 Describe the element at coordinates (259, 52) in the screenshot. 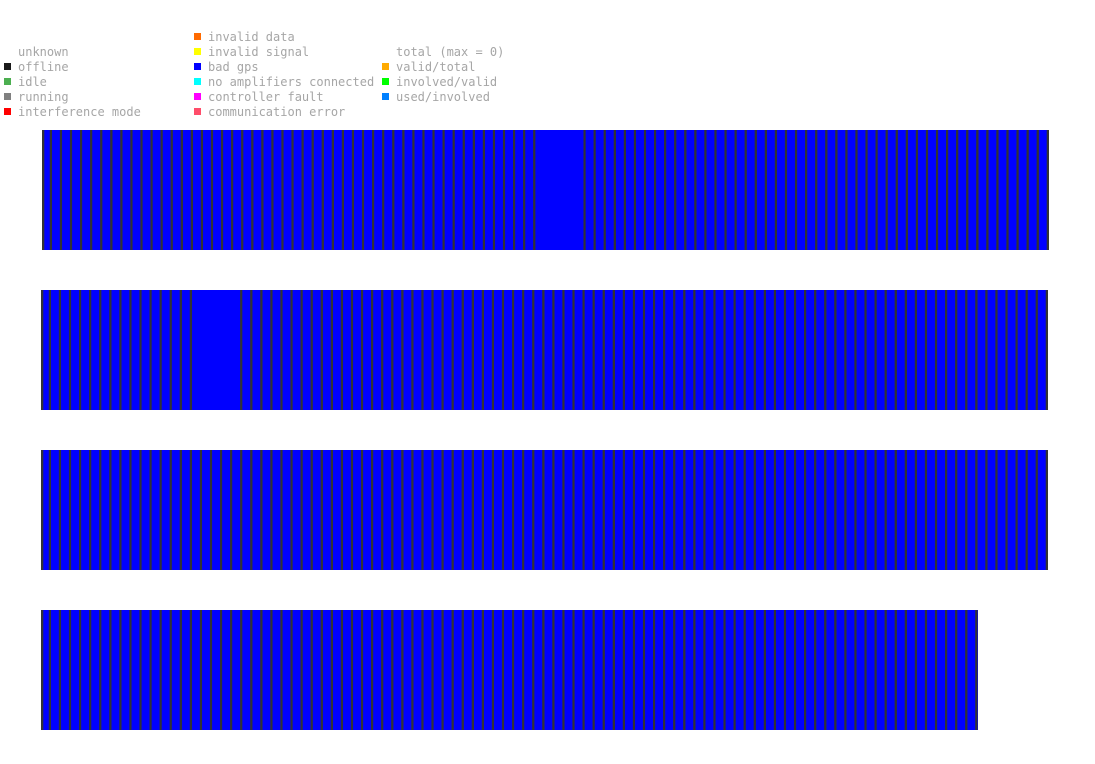

I see `legend-label: invalid signal` at that location.